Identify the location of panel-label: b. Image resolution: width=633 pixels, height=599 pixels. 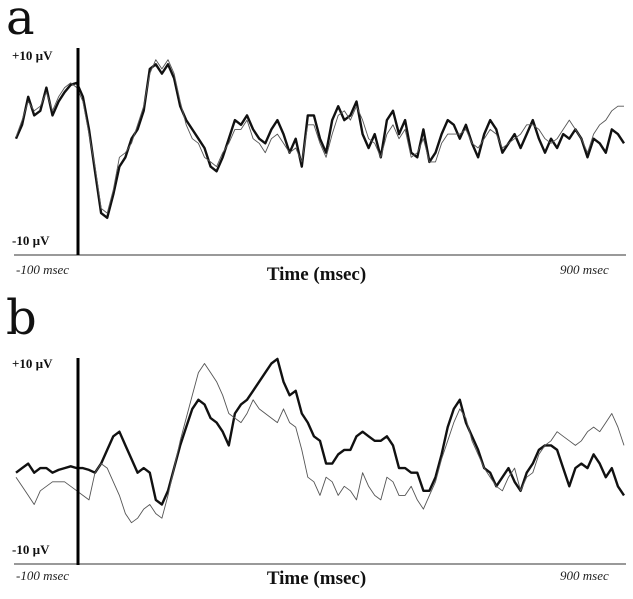
(21, 318).